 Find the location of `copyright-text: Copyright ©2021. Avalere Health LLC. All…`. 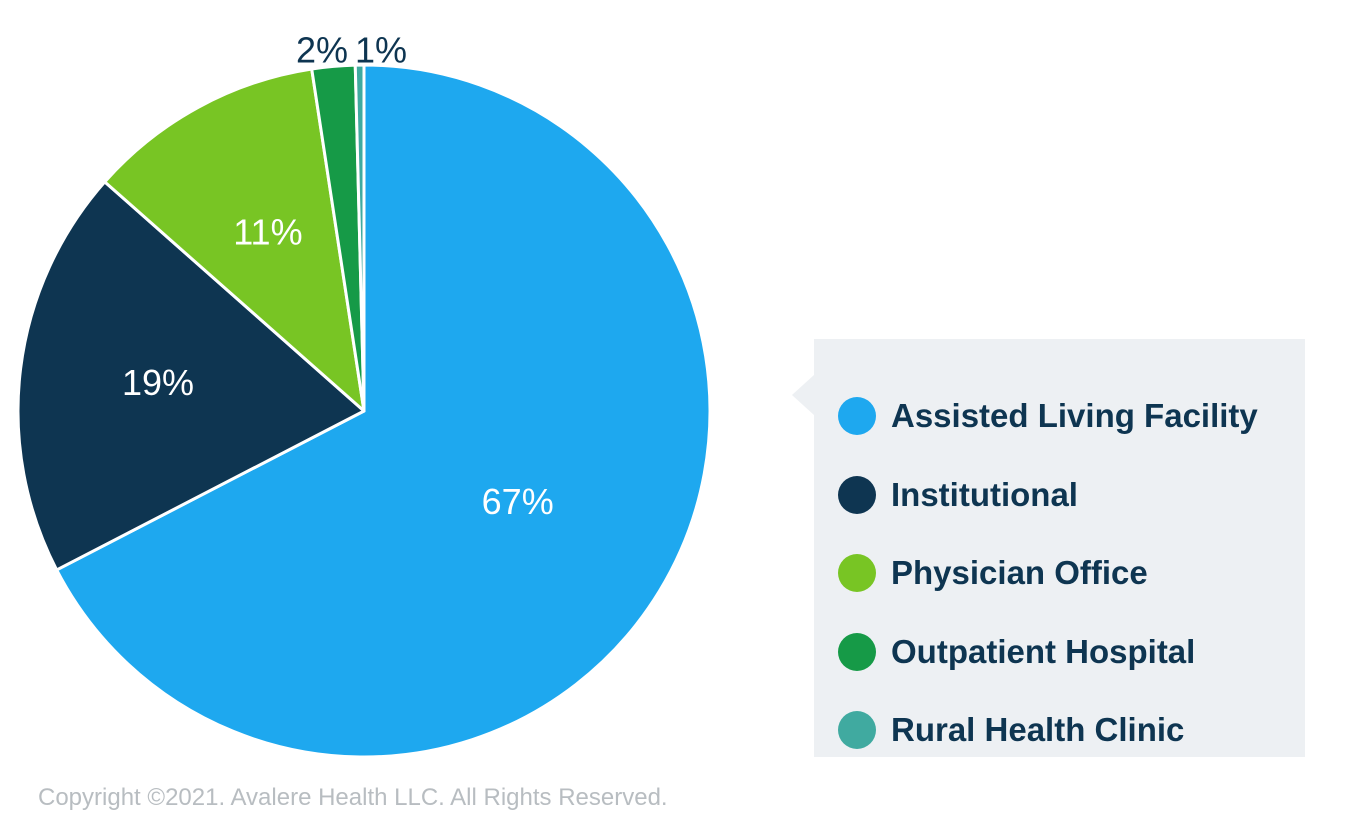

copyright-text: Copyright ©2021. Avalere Health LLC. All… is located at coordinates (353, 797).